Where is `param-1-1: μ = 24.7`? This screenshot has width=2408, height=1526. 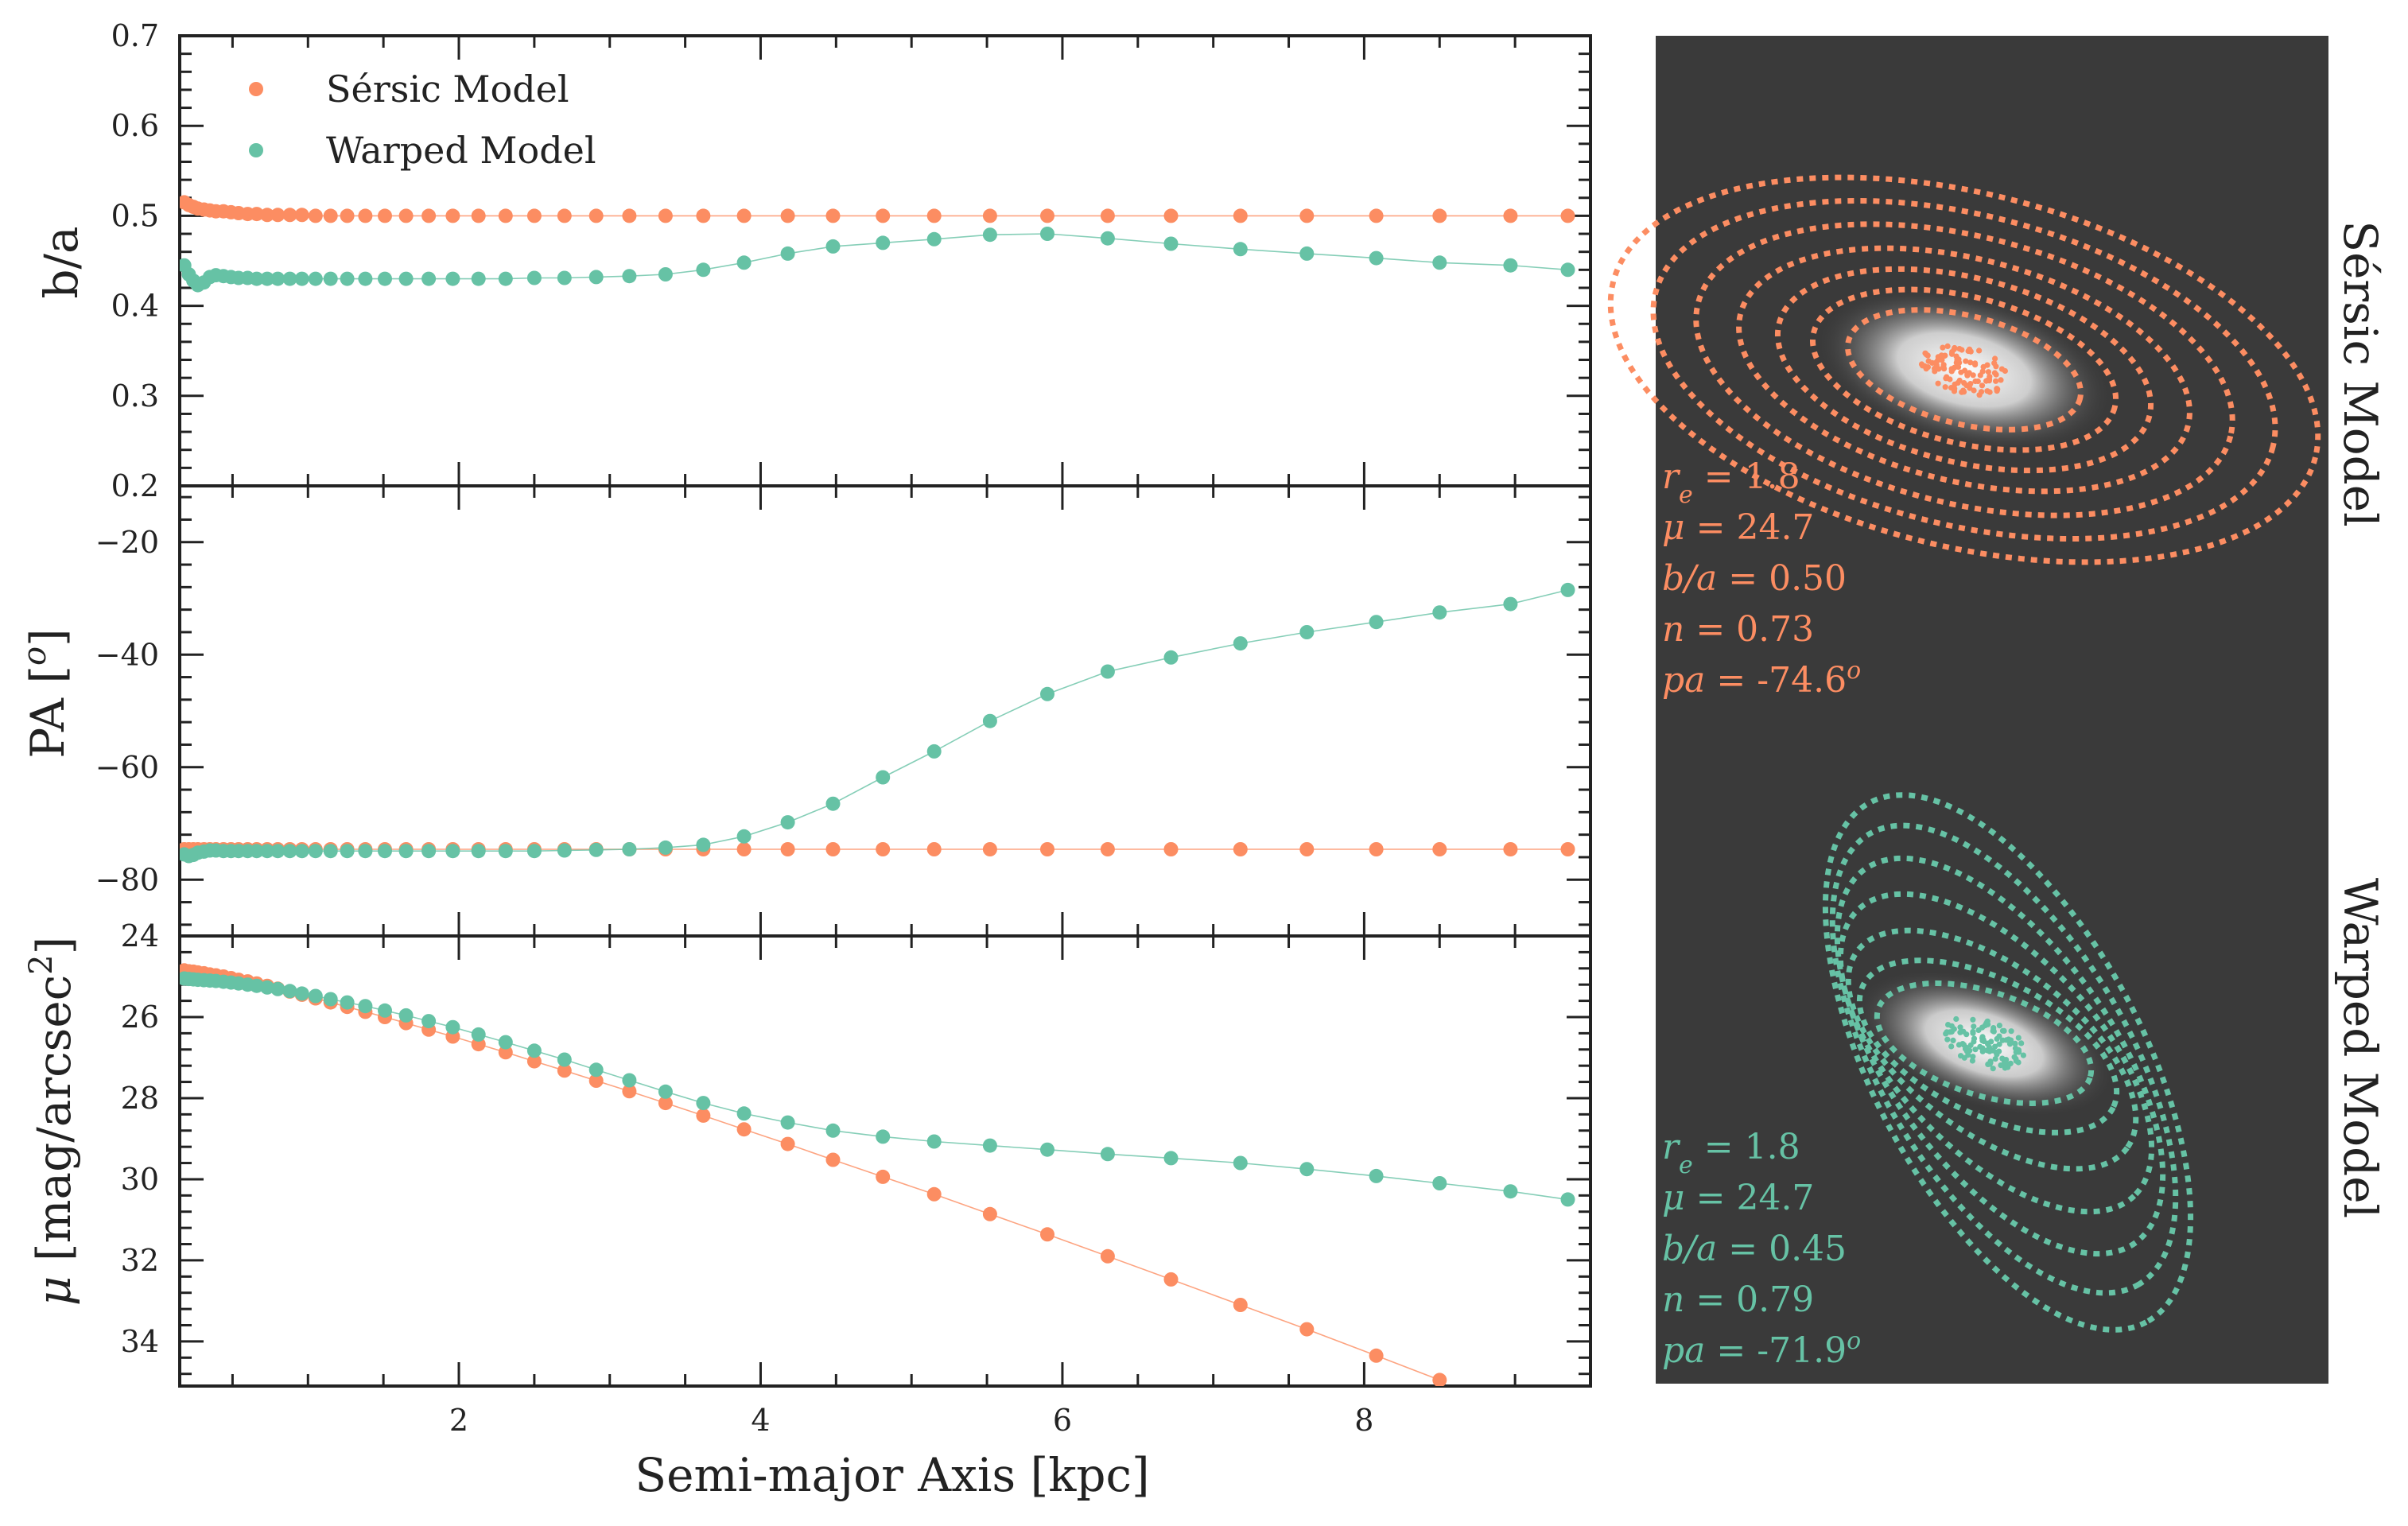 param-1-1: μ = 24.7 is located at coordinates (1738, 1198).